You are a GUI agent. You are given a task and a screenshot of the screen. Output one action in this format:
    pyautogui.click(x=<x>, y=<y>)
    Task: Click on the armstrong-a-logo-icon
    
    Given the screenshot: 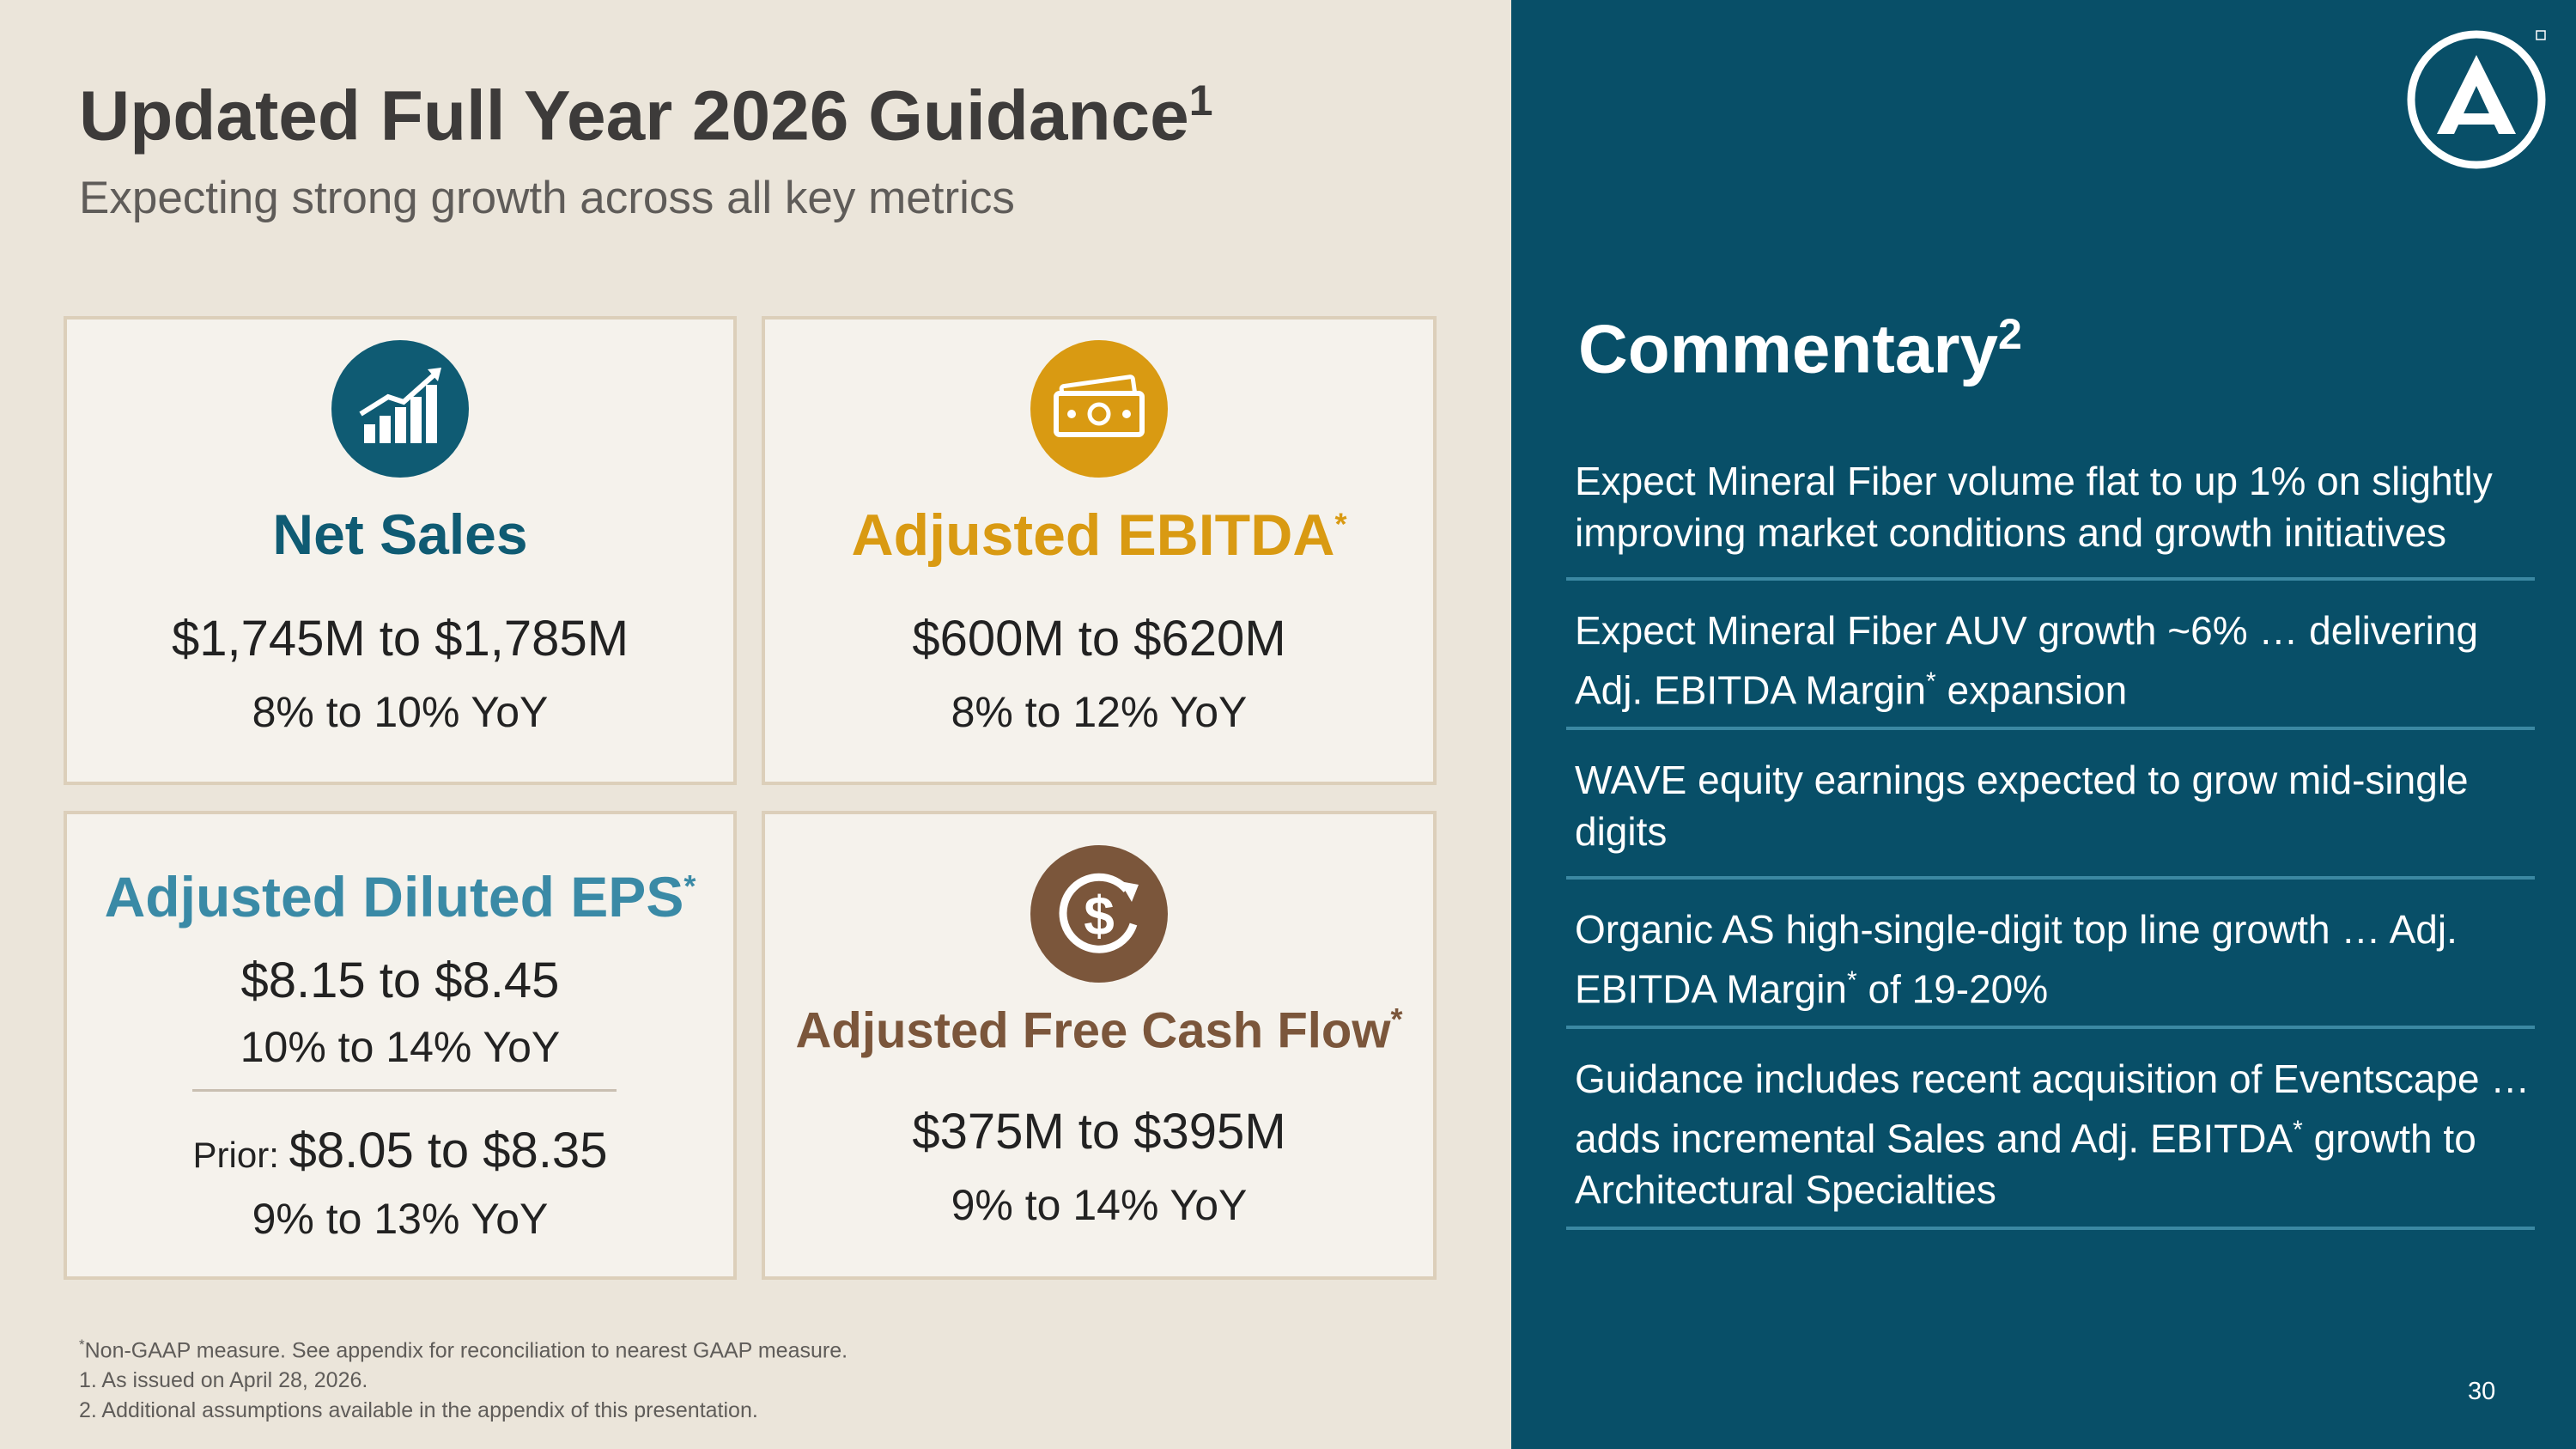 What is the action you would take?
    pyautogui.click(x=2477, y=99)
    